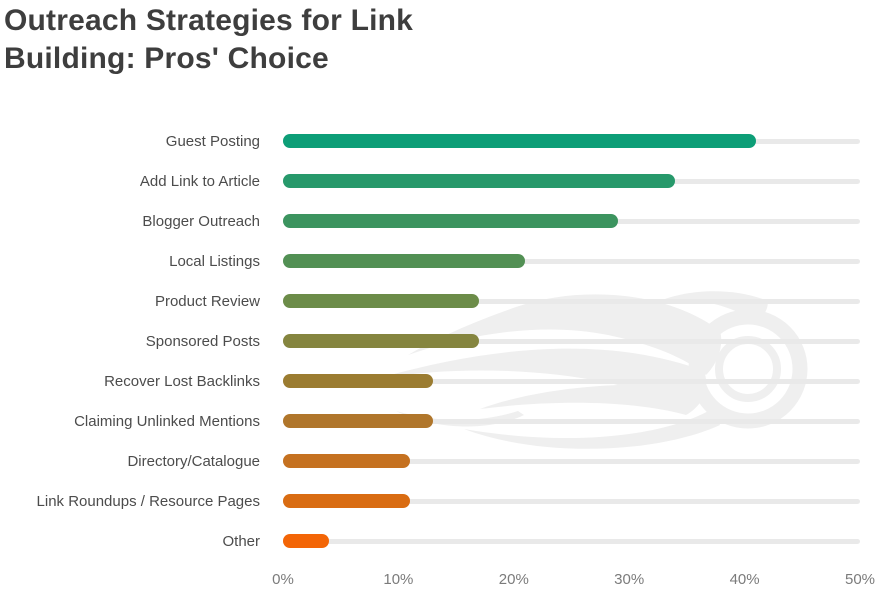  Describe the element at coordinates (193, 461) in the screenshot. I see `category-label: Directory/Catalogue` at that location.